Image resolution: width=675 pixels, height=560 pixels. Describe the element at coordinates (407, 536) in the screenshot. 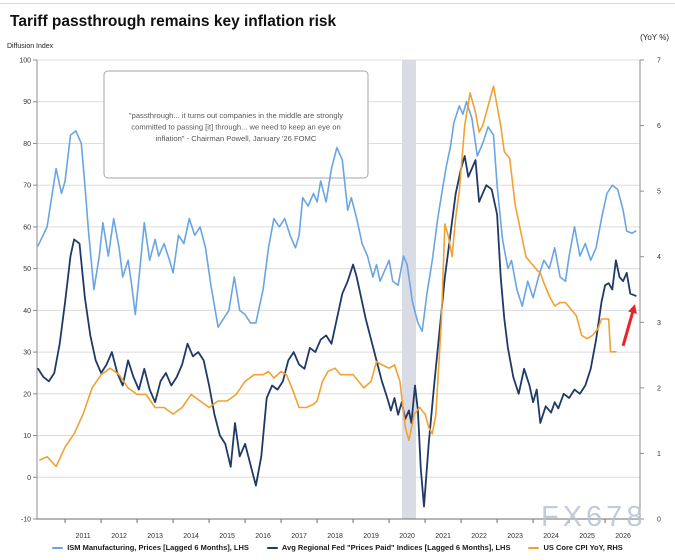

I see `year-label: 2020` at that location.